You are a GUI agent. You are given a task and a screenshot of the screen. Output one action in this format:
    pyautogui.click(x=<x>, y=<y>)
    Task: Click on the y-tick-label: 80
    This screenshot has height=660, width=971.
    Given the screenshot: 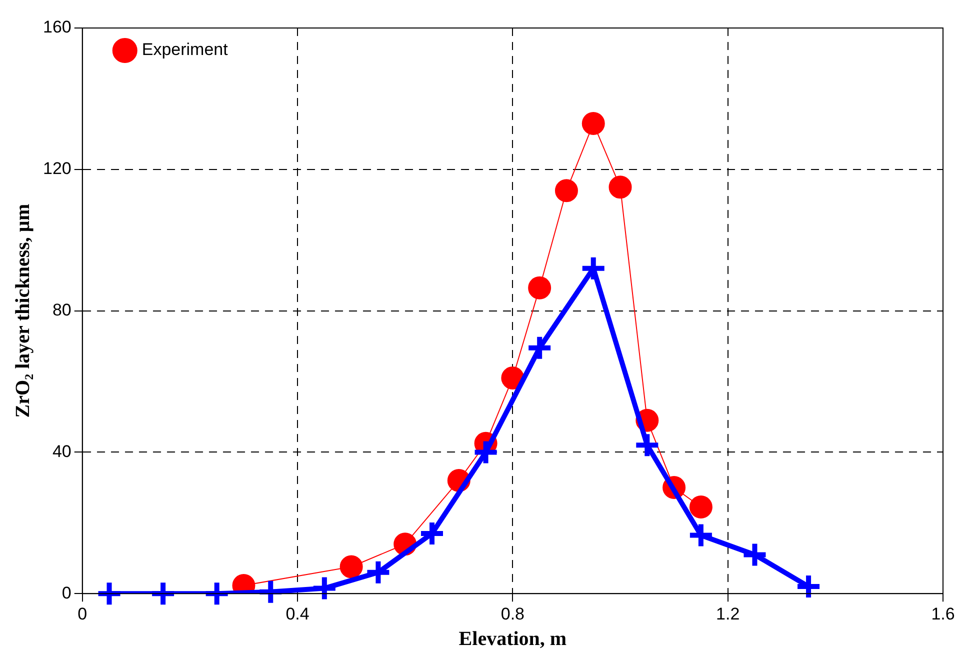 What is the action you would take?
    pyautogui.click(x=62, y=310)
    